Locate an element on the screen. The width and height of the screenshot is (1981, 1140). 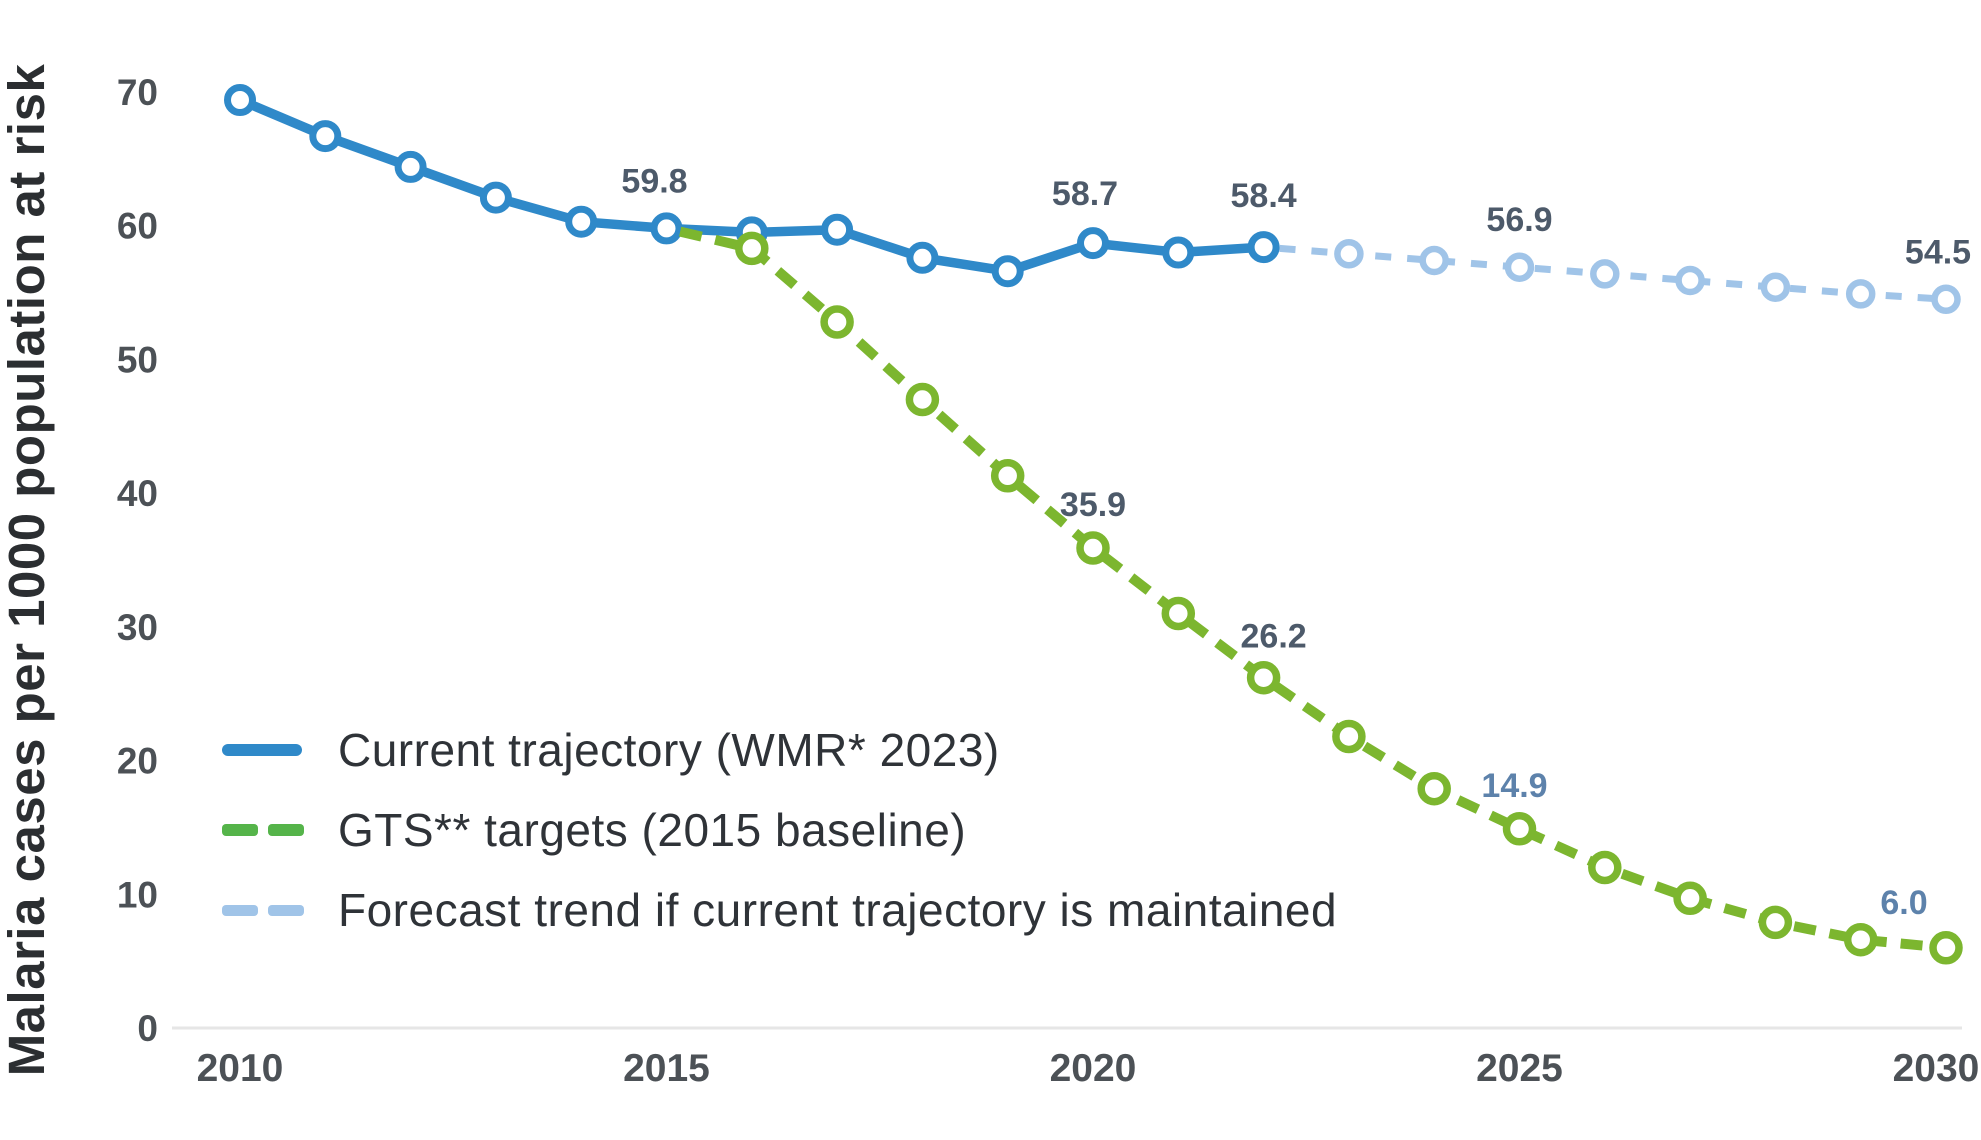
data-point-label: 54.5 is located at coordinates (1938, 252).